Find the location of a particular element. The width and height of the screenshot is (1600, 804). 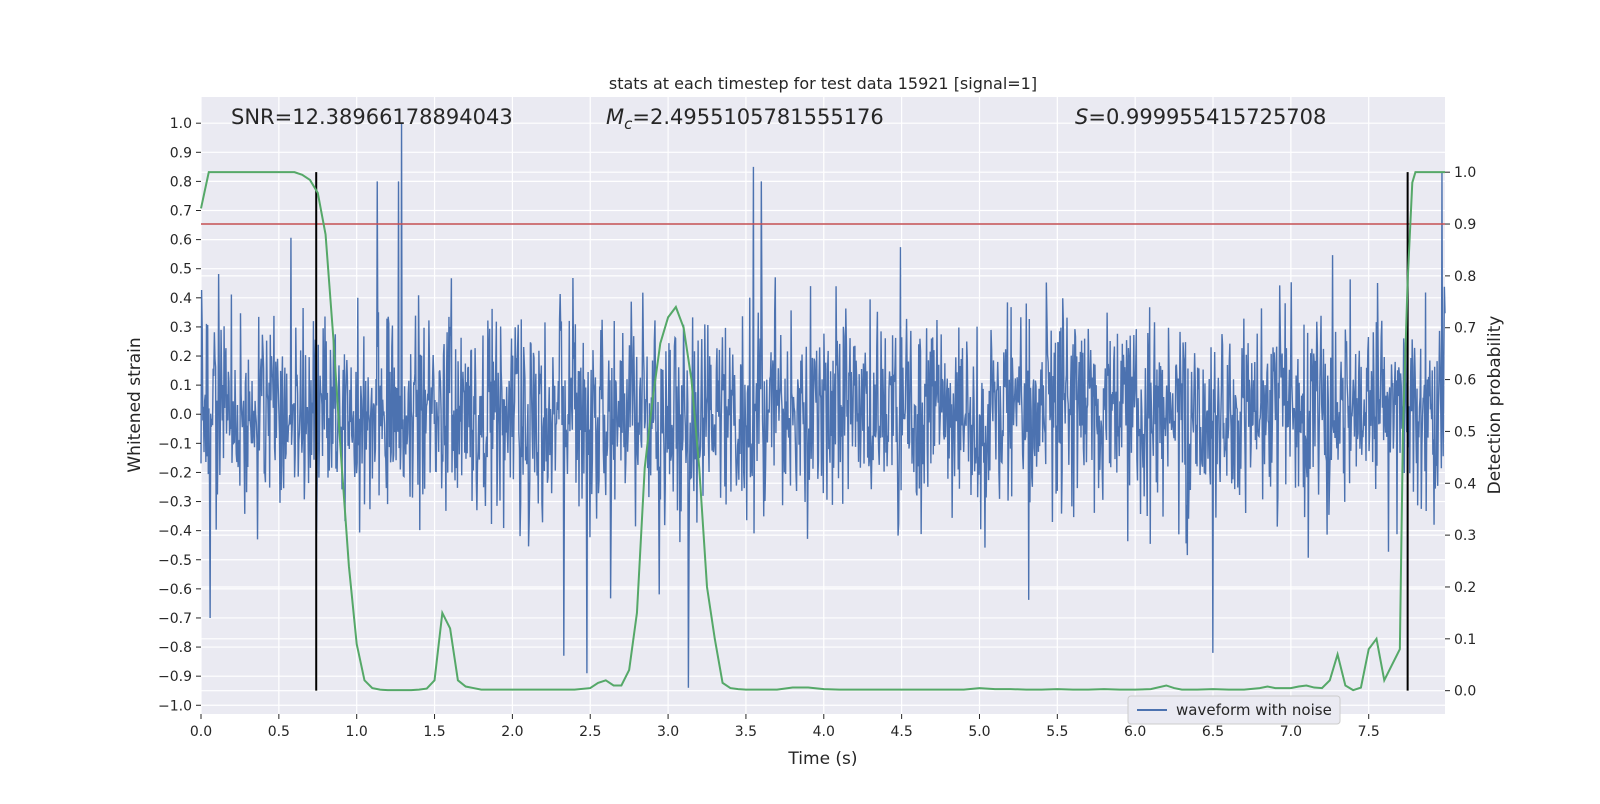

legend: waveform with noise is located at coordinates (1234, 710).